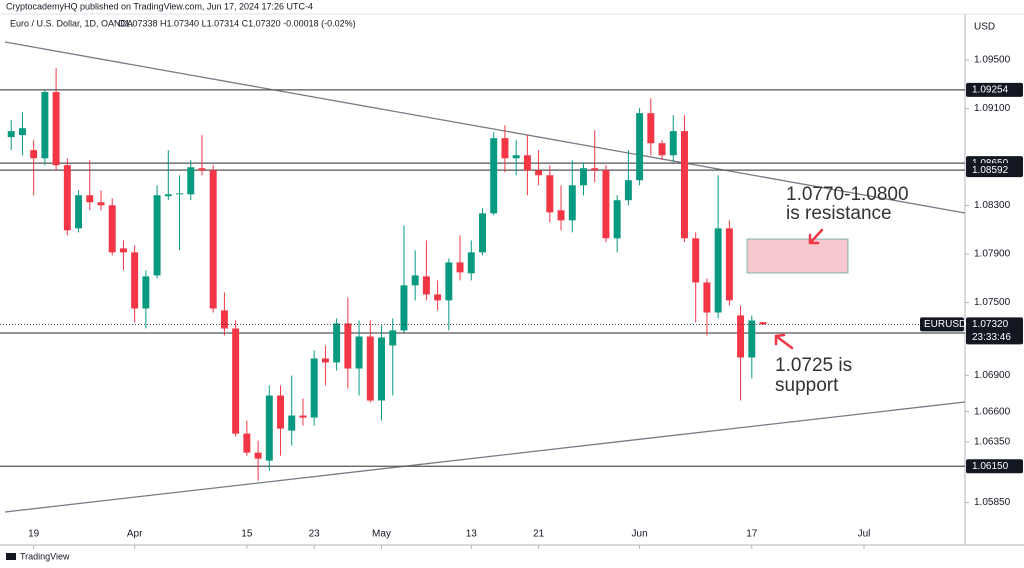  What do you see at coordinates (992, 302) in the screenshot?
I see `y-tick-label: 1.07500` at bounding box center [992, 302].